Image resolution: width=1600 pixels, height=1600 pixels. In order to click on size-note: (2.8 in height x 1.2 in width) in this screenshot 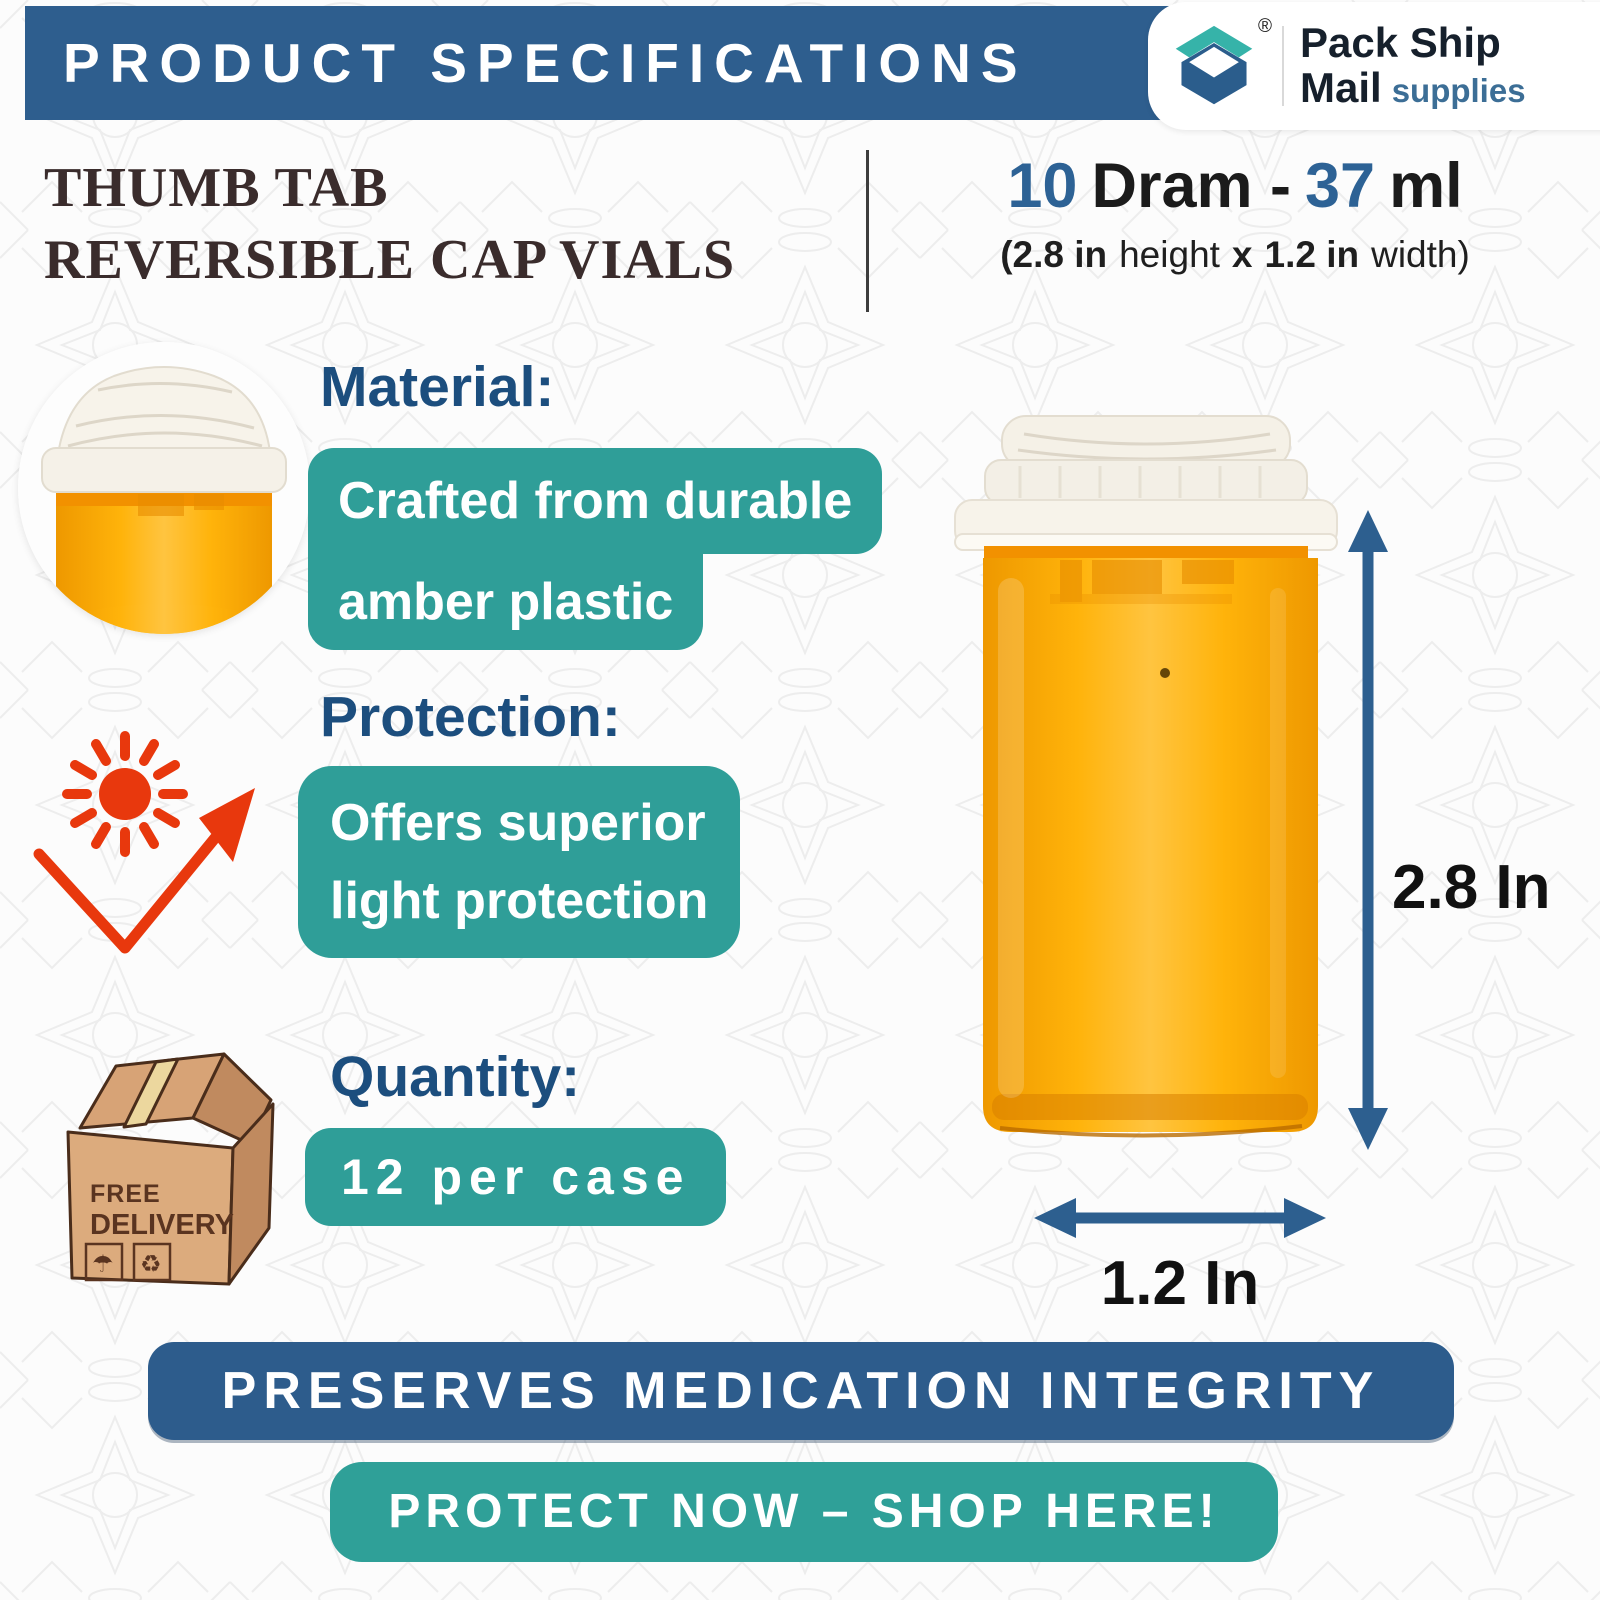, I will do `click(1235, 255)`.